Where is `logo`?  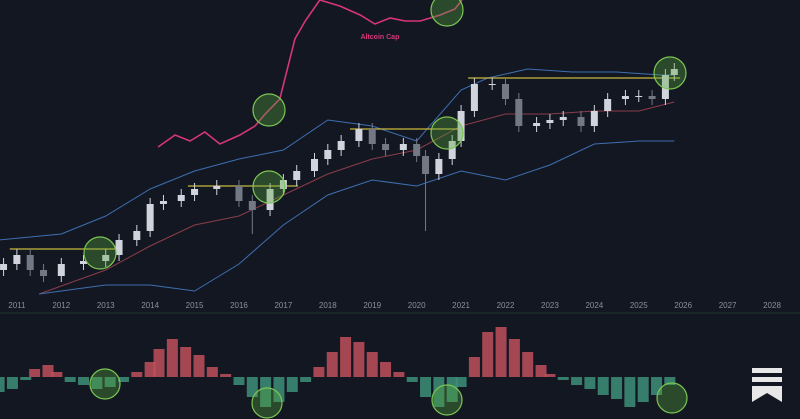
logo is located at coordinates (767, 385).